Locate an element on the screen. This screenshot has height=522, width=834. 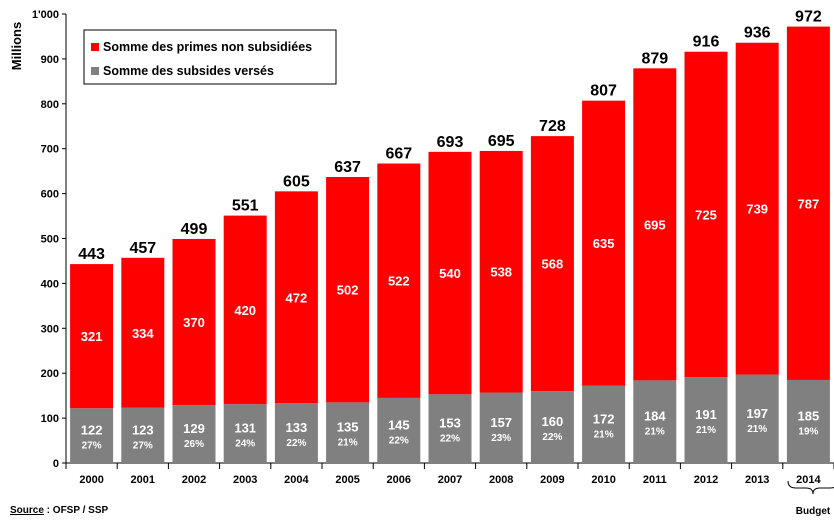
y-tick-label: 600 is located at coordinates (50, 195).